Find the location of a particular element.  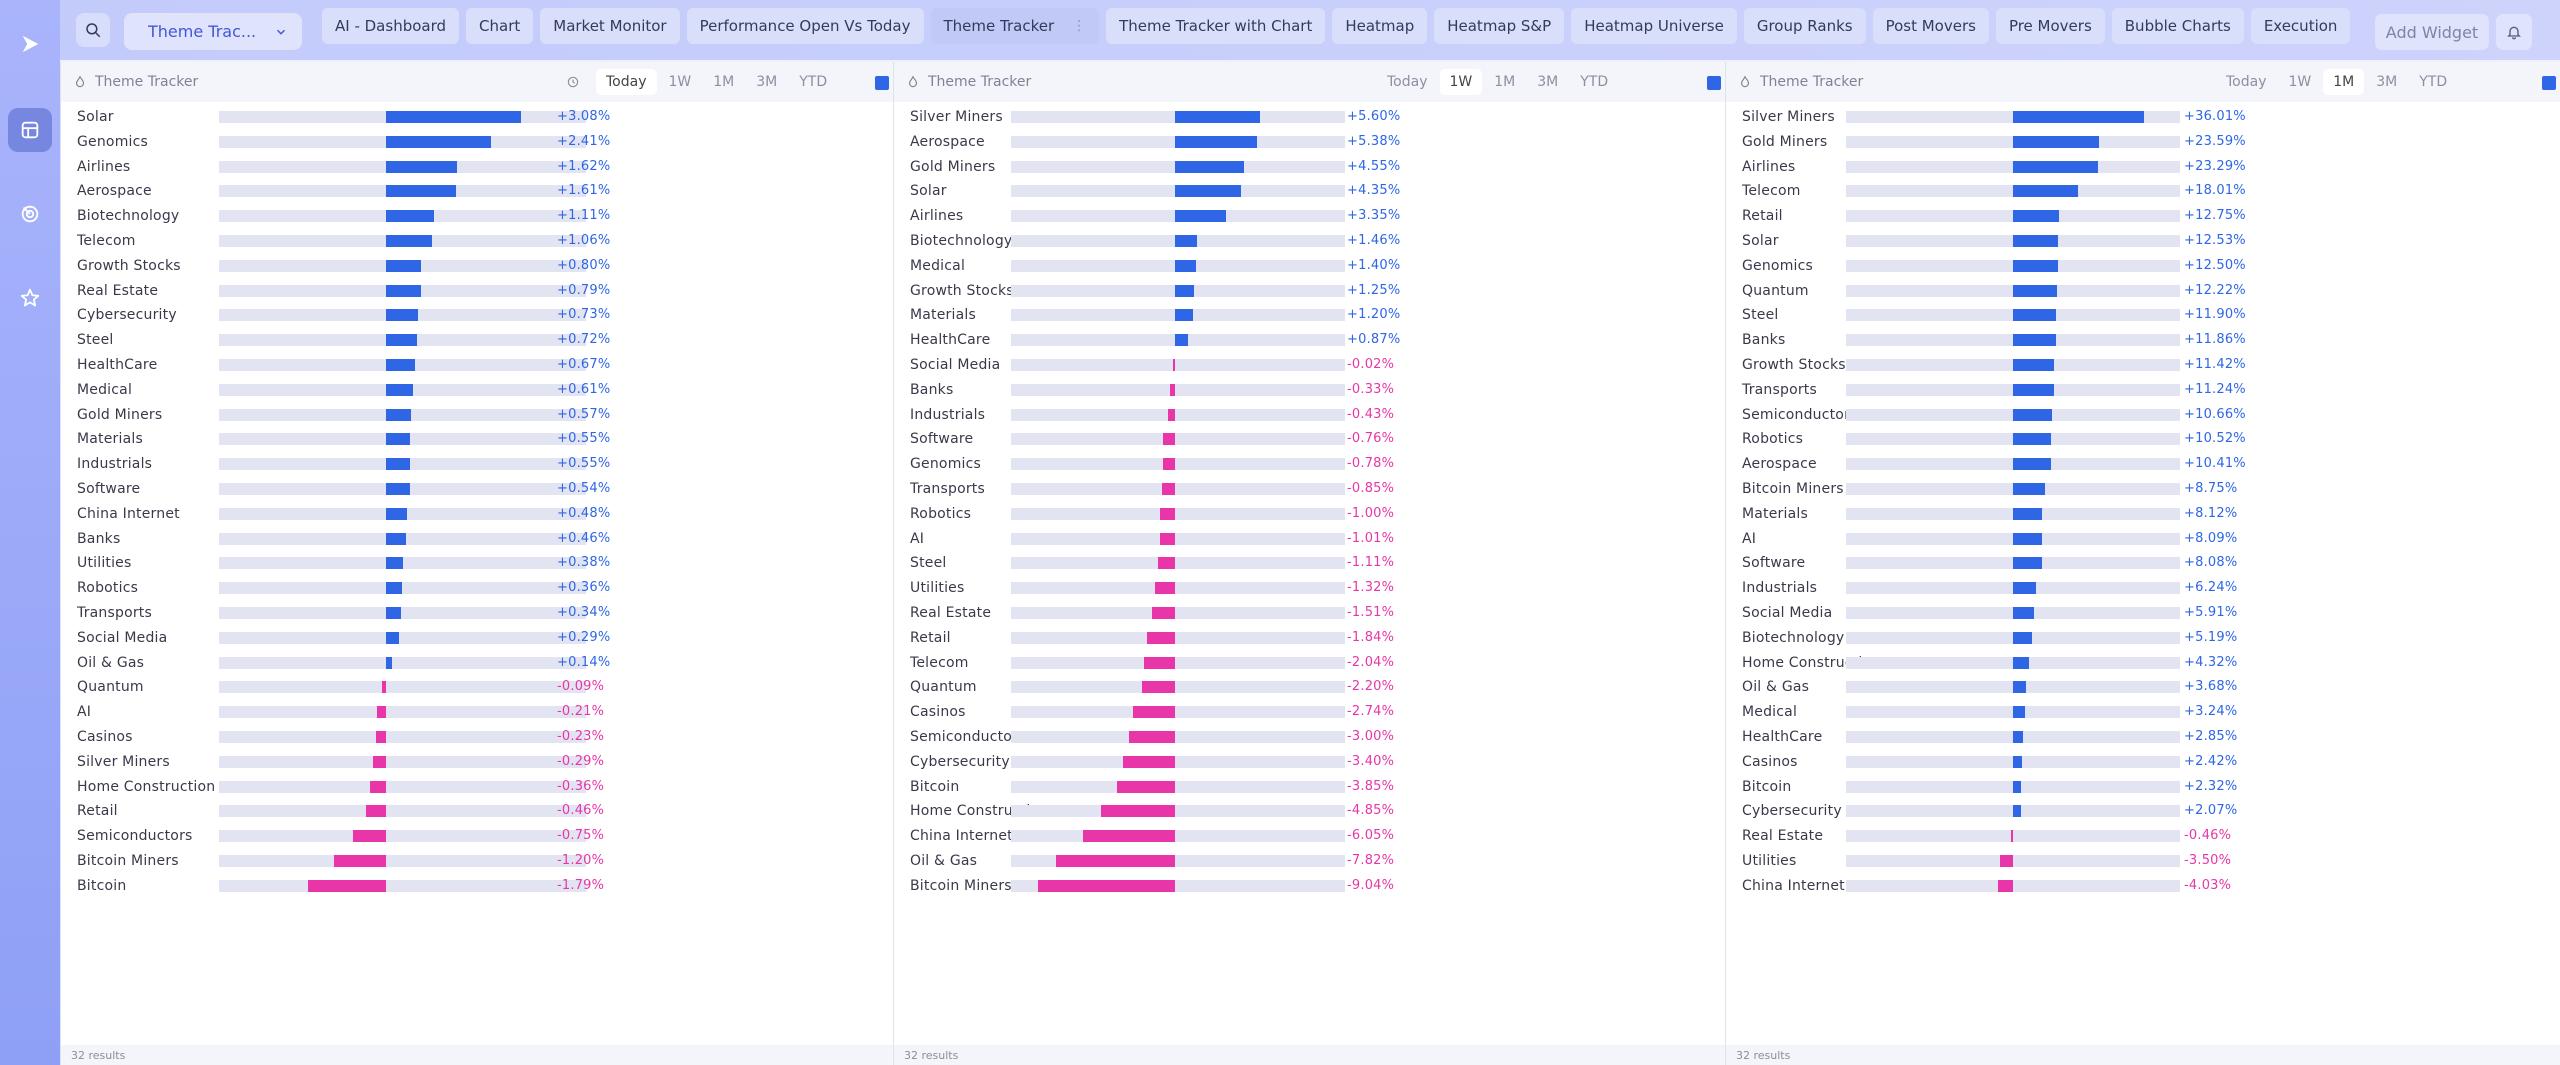

theme-row: Silver Miners +36.01% is located at coordinates (2143, 117).